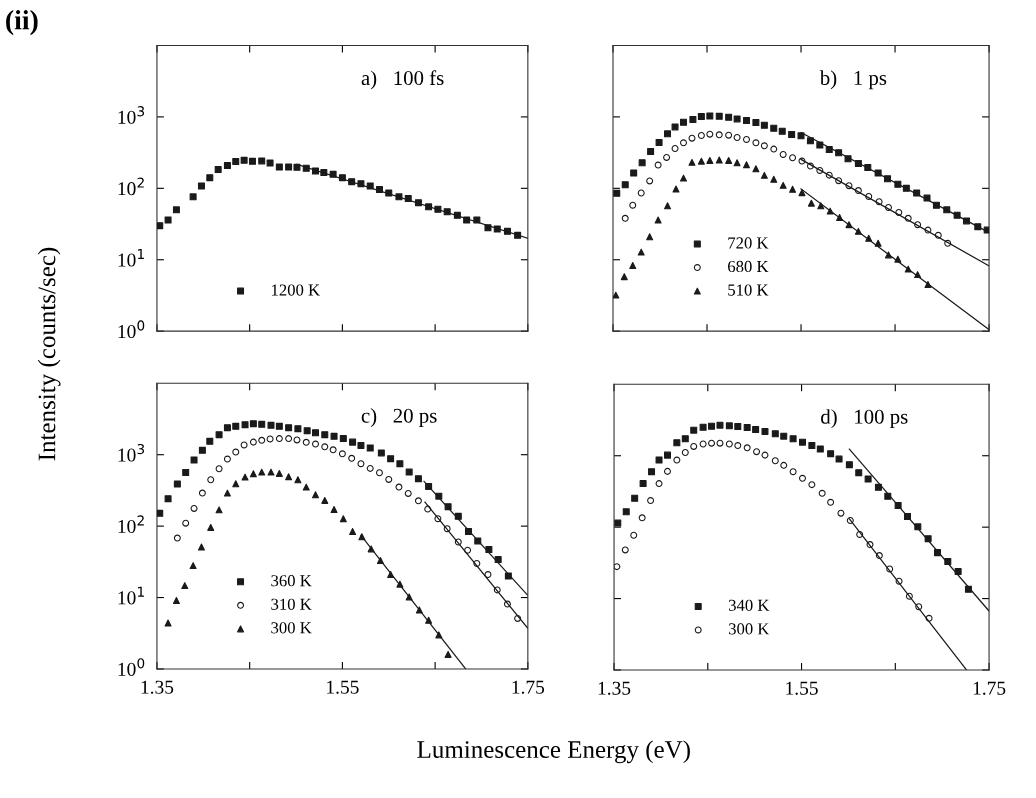  I want to click on y-axis-title: Intensity (counts/sec), so click(49, 354).